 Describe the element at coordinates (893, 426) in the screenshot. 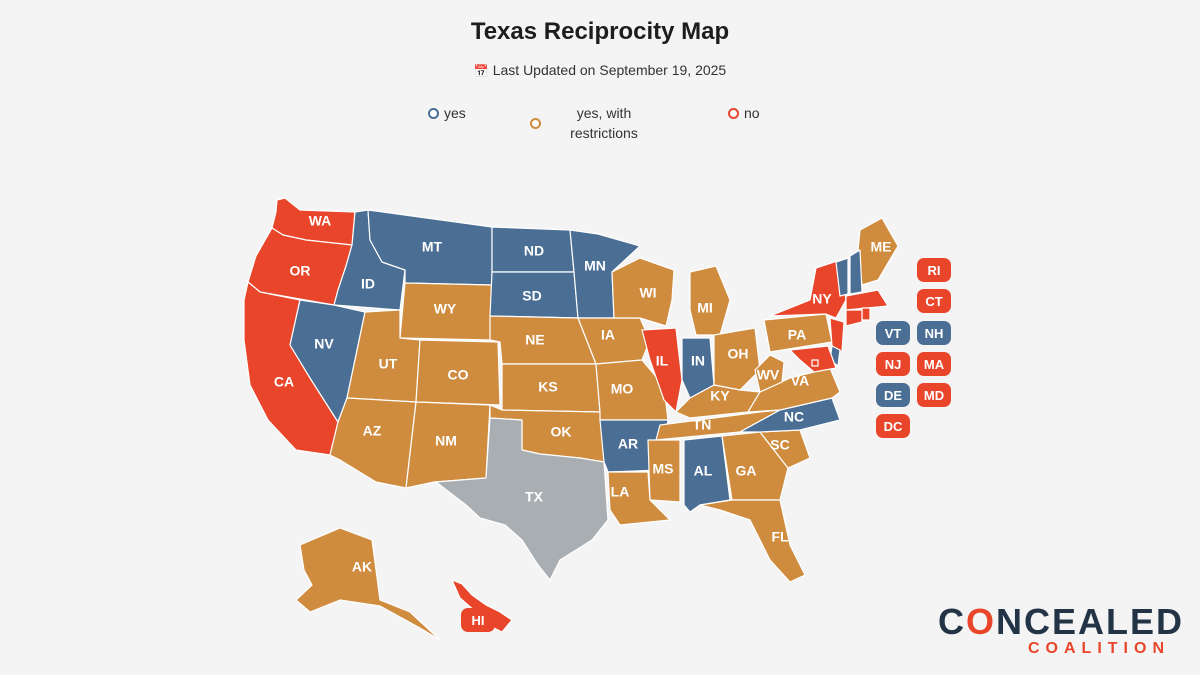

I see `callout-dc: DC` at that location.